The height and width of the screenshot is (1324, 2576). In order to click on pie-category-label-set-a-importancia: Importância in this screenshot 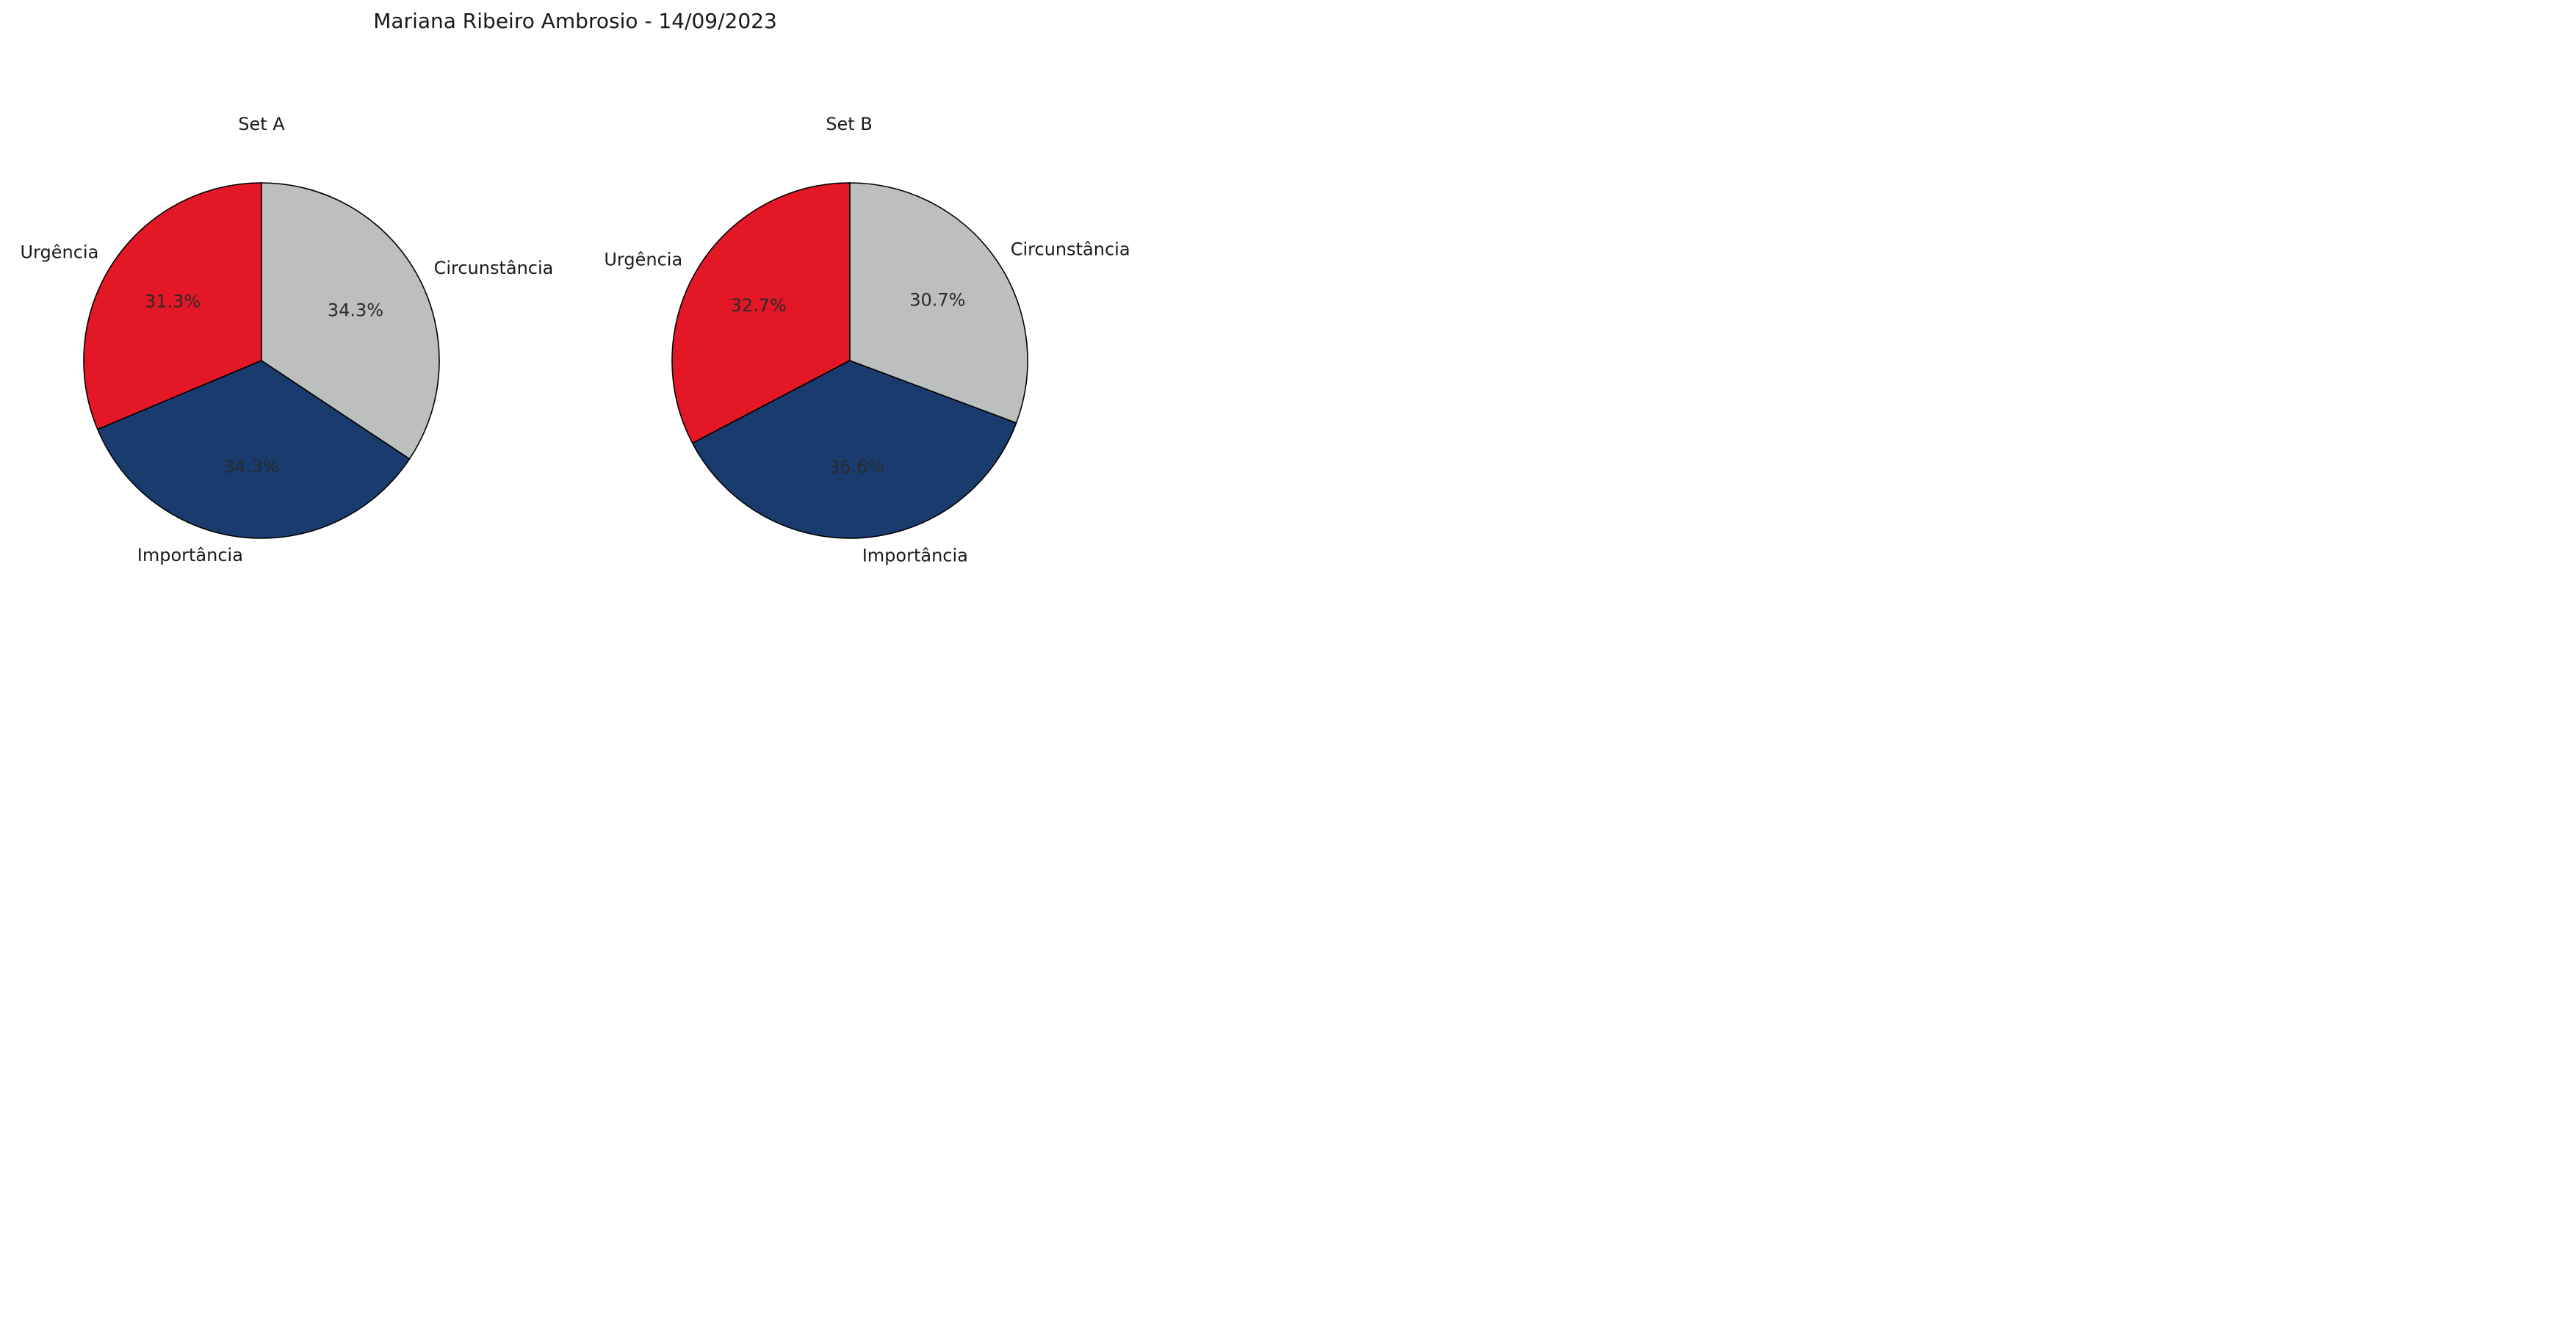, I will do `click(190, 555)`.